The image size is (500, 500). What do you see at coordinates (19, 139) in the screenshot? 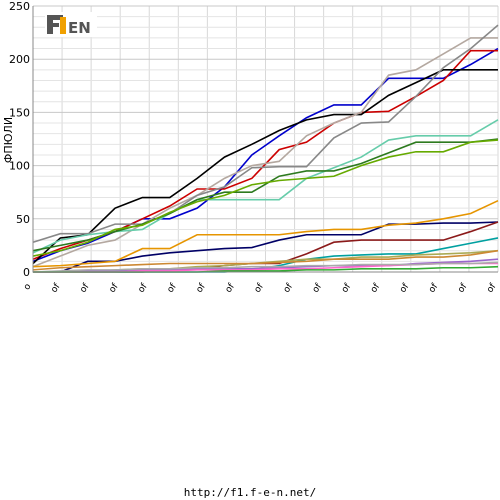
I see `y-tick-labels: 0 50 100 150 200 250` at bounding box center [19, 139].